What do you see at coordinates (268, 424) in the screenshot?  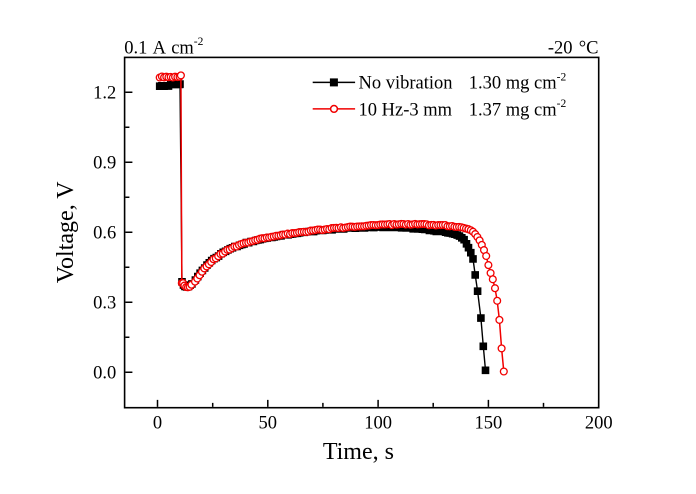 I see `svg-text: 50` at bounding box center [268, 424].